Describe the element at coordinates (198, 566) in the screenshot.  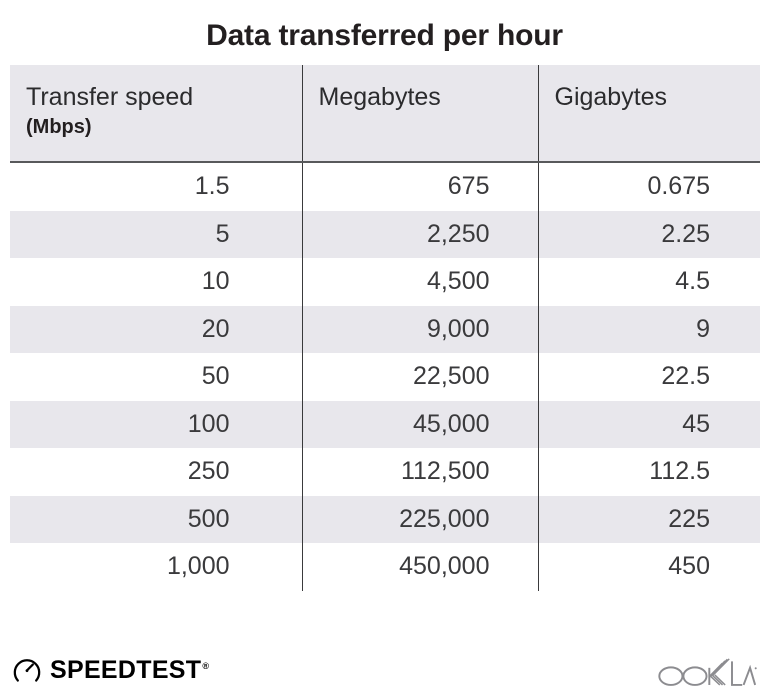
I see `cell-transfer-speed: 1,000` at that location.